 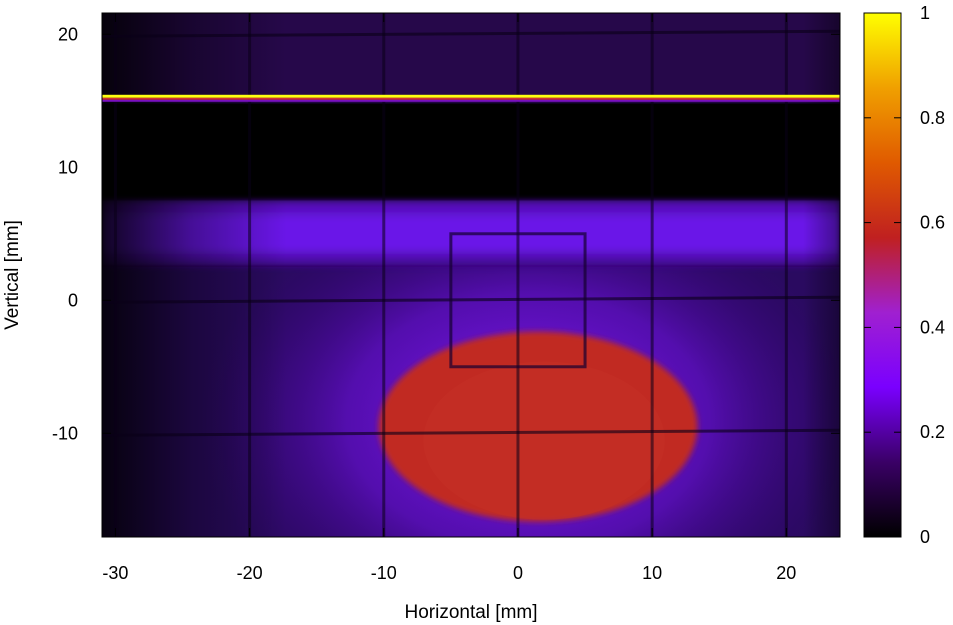 I want to click on x-tick-label: 10, so click(x=652, y=573).